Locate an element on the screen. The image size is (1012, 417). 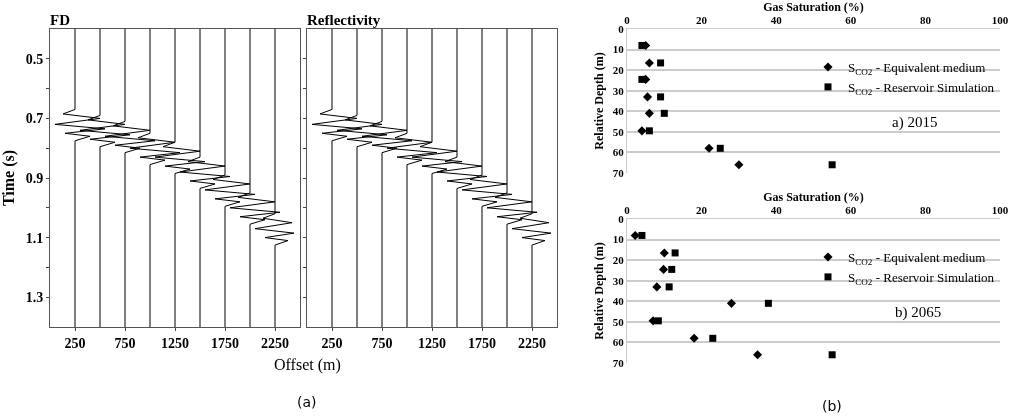
annotation: b) 2065 is located at coordinates (918, 312).